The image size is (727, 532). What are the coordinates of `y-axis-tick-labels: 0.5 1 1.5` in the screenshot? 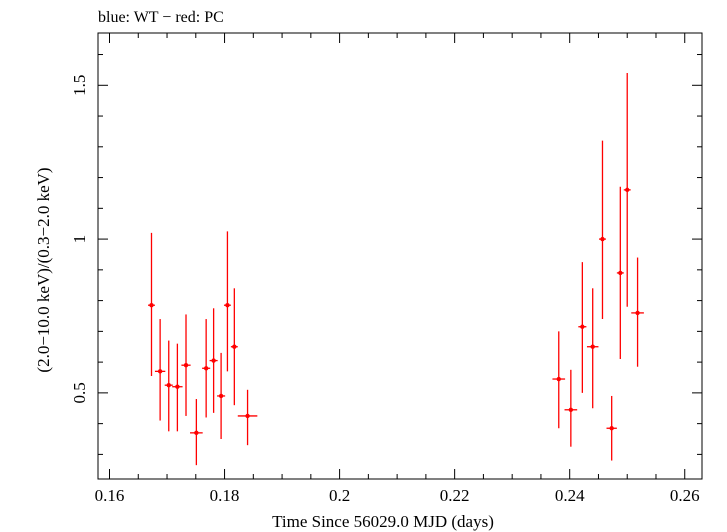 It's located at (79, 239).